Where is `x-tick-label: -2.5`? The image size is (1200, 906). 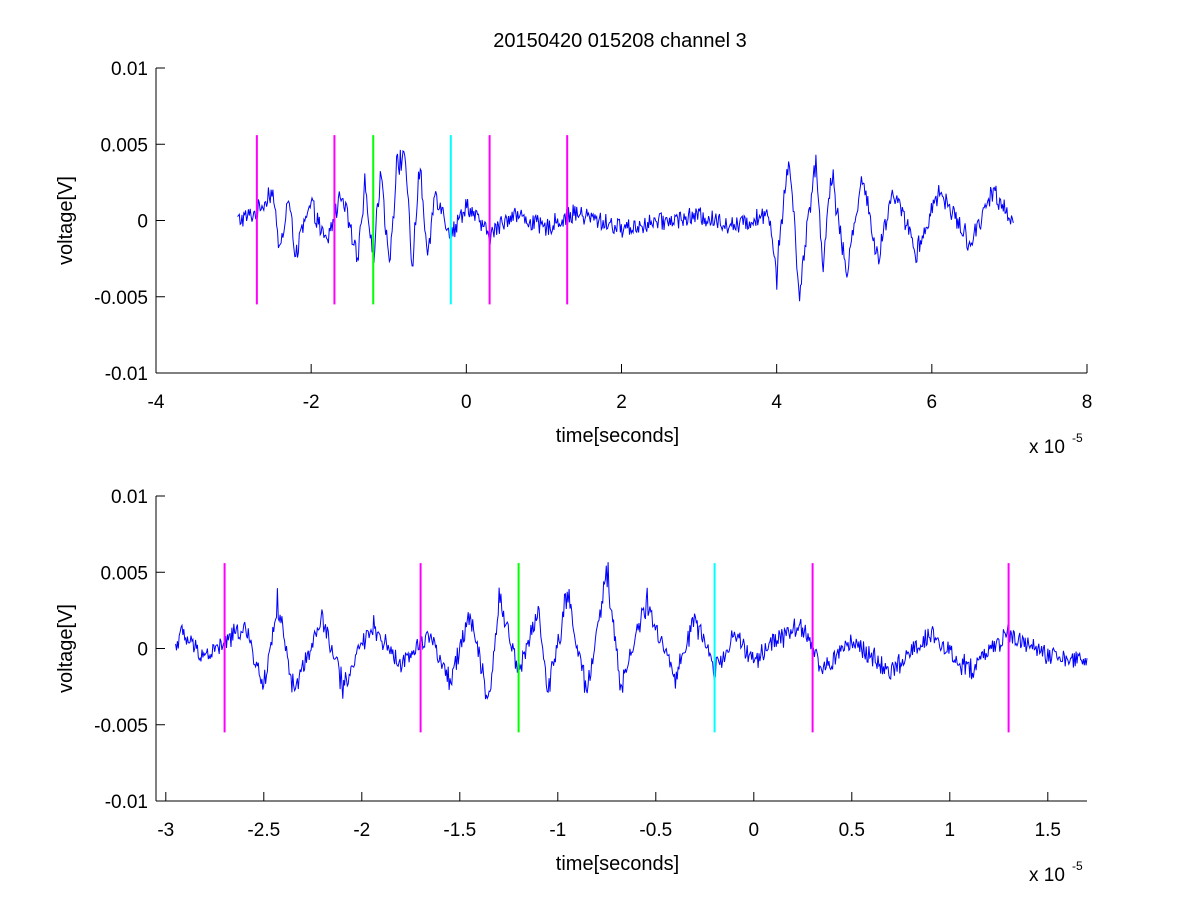 x-tick-label: -2.5 is located at coordinates (263, 830).